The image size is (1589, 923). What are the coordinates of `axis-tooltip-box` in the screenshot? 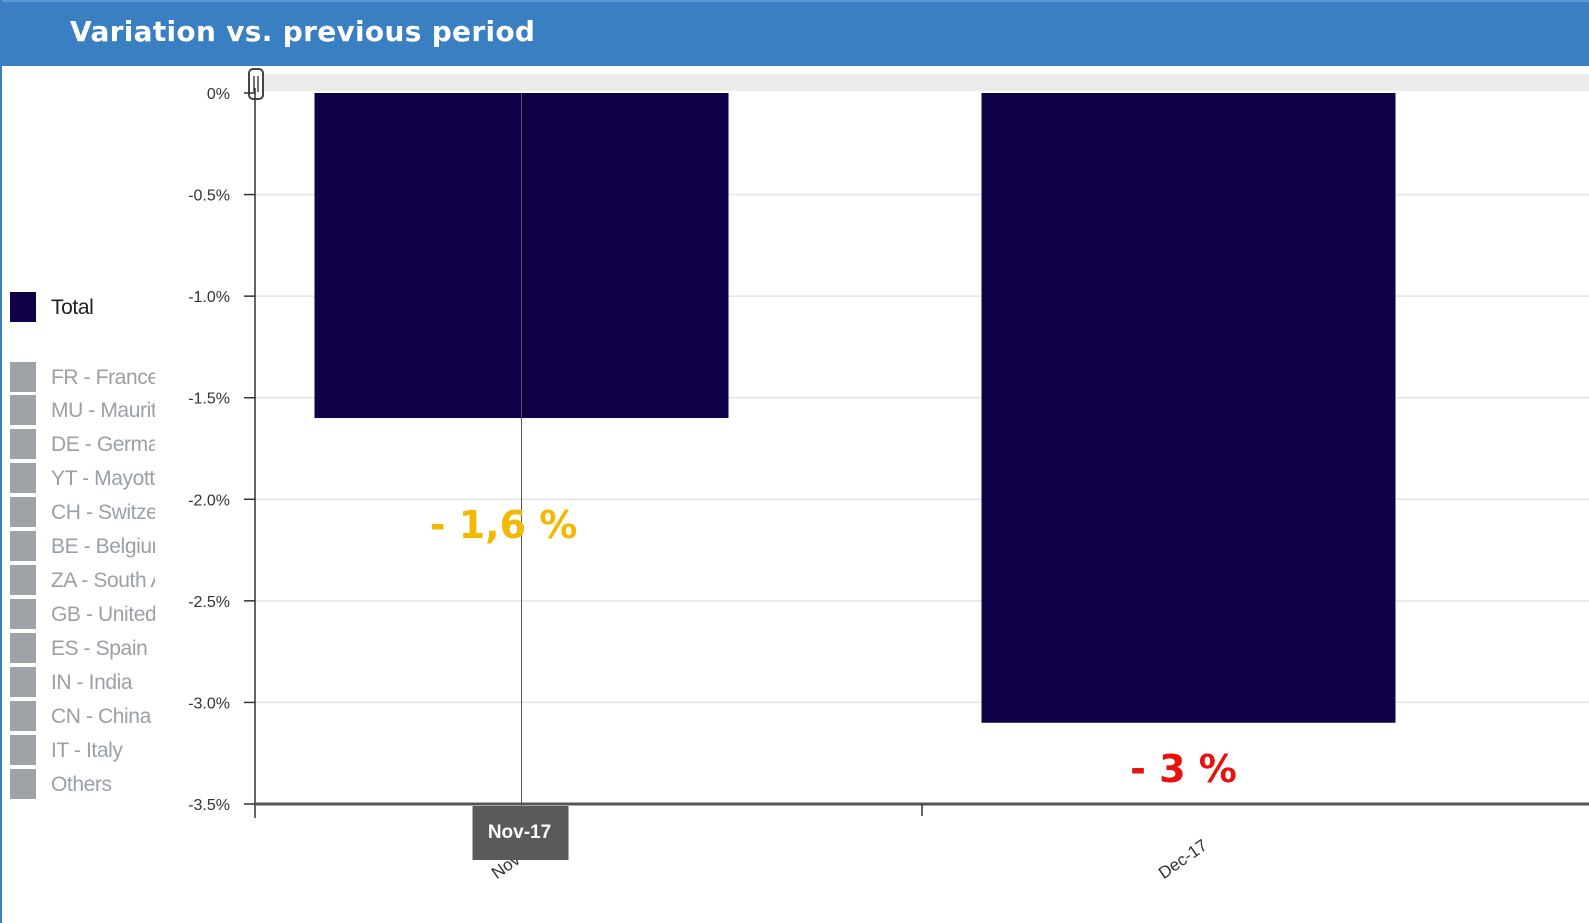 It's located at (520, 833).